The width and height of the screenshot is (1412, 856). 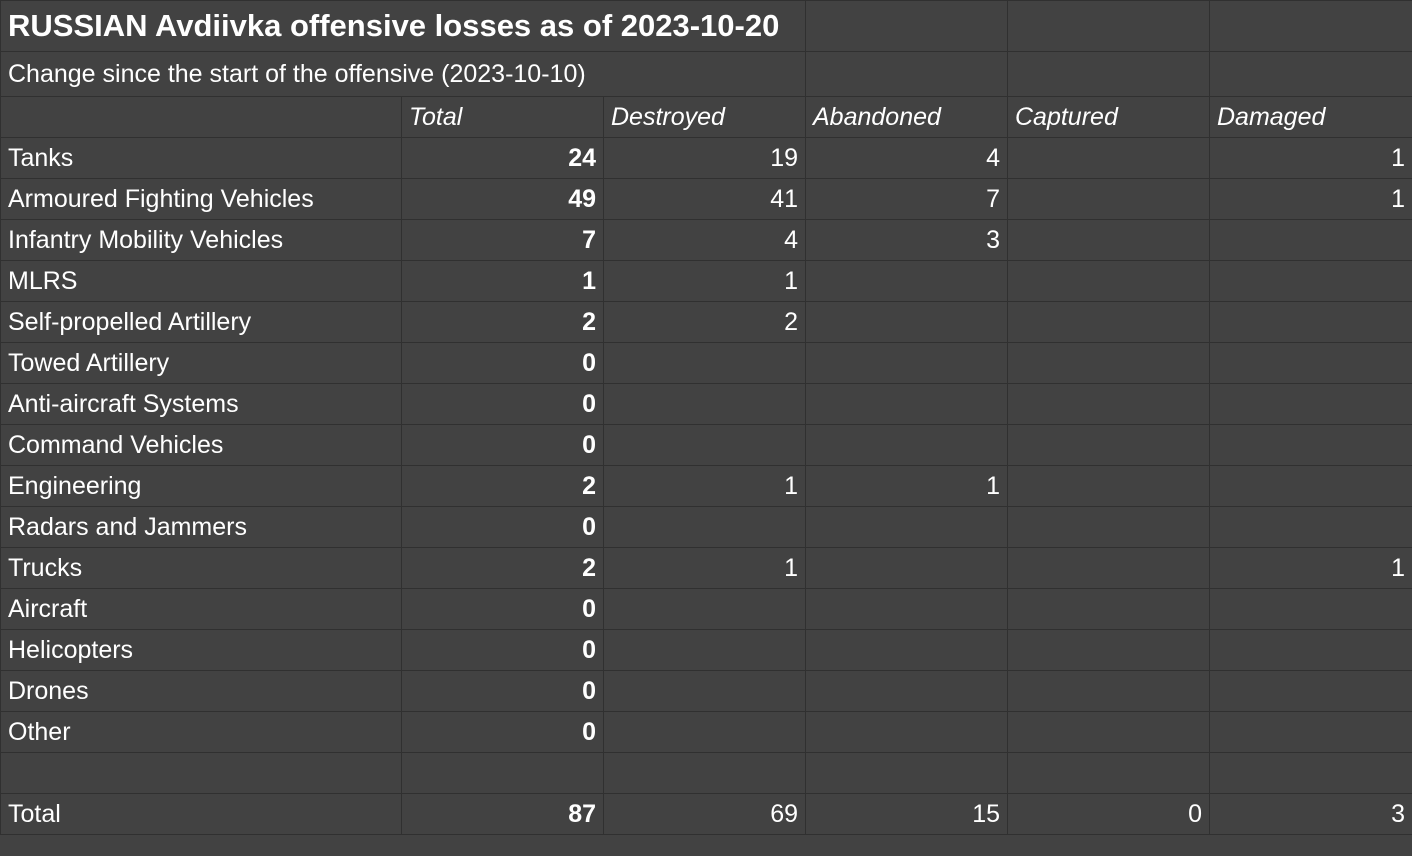 I want to click on cell-abandoned: 15, so click(x=906, y=814).